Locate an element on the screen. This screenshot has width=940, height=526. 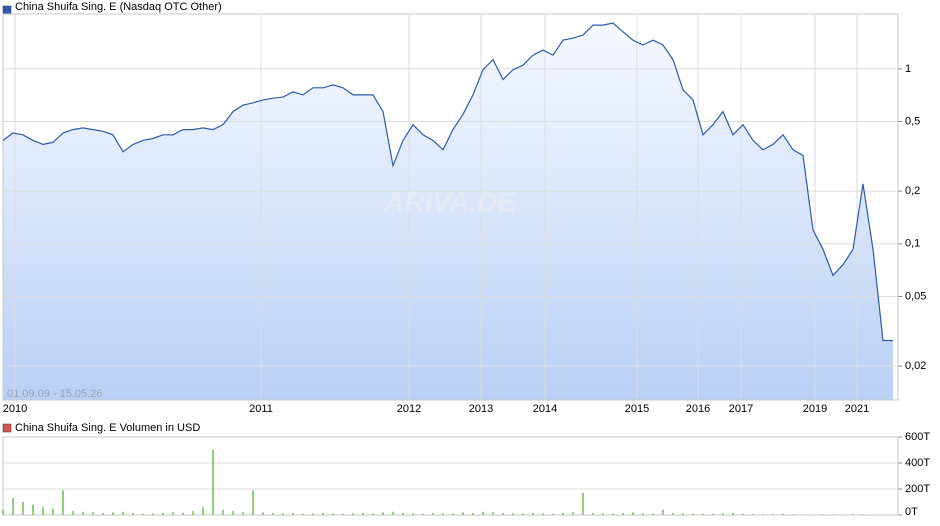
legend-label: China Shuifa Sing. E (Nasdaq OTC Other) is located at coordinates (118, 7).